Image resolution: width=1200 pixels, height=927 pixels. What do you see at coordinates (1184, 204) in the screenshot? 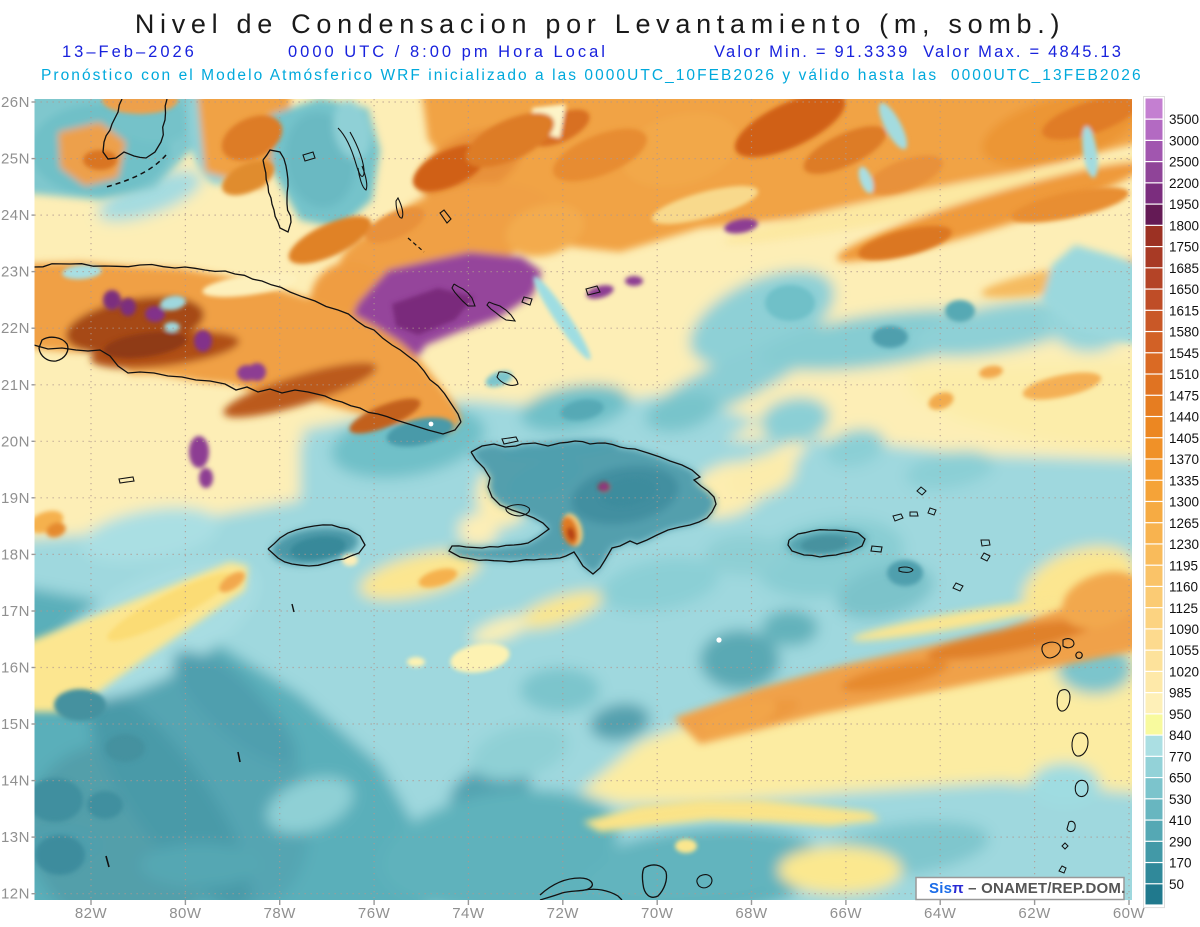
I see `svg-text: 1950` at bounding box center [1184, 204].